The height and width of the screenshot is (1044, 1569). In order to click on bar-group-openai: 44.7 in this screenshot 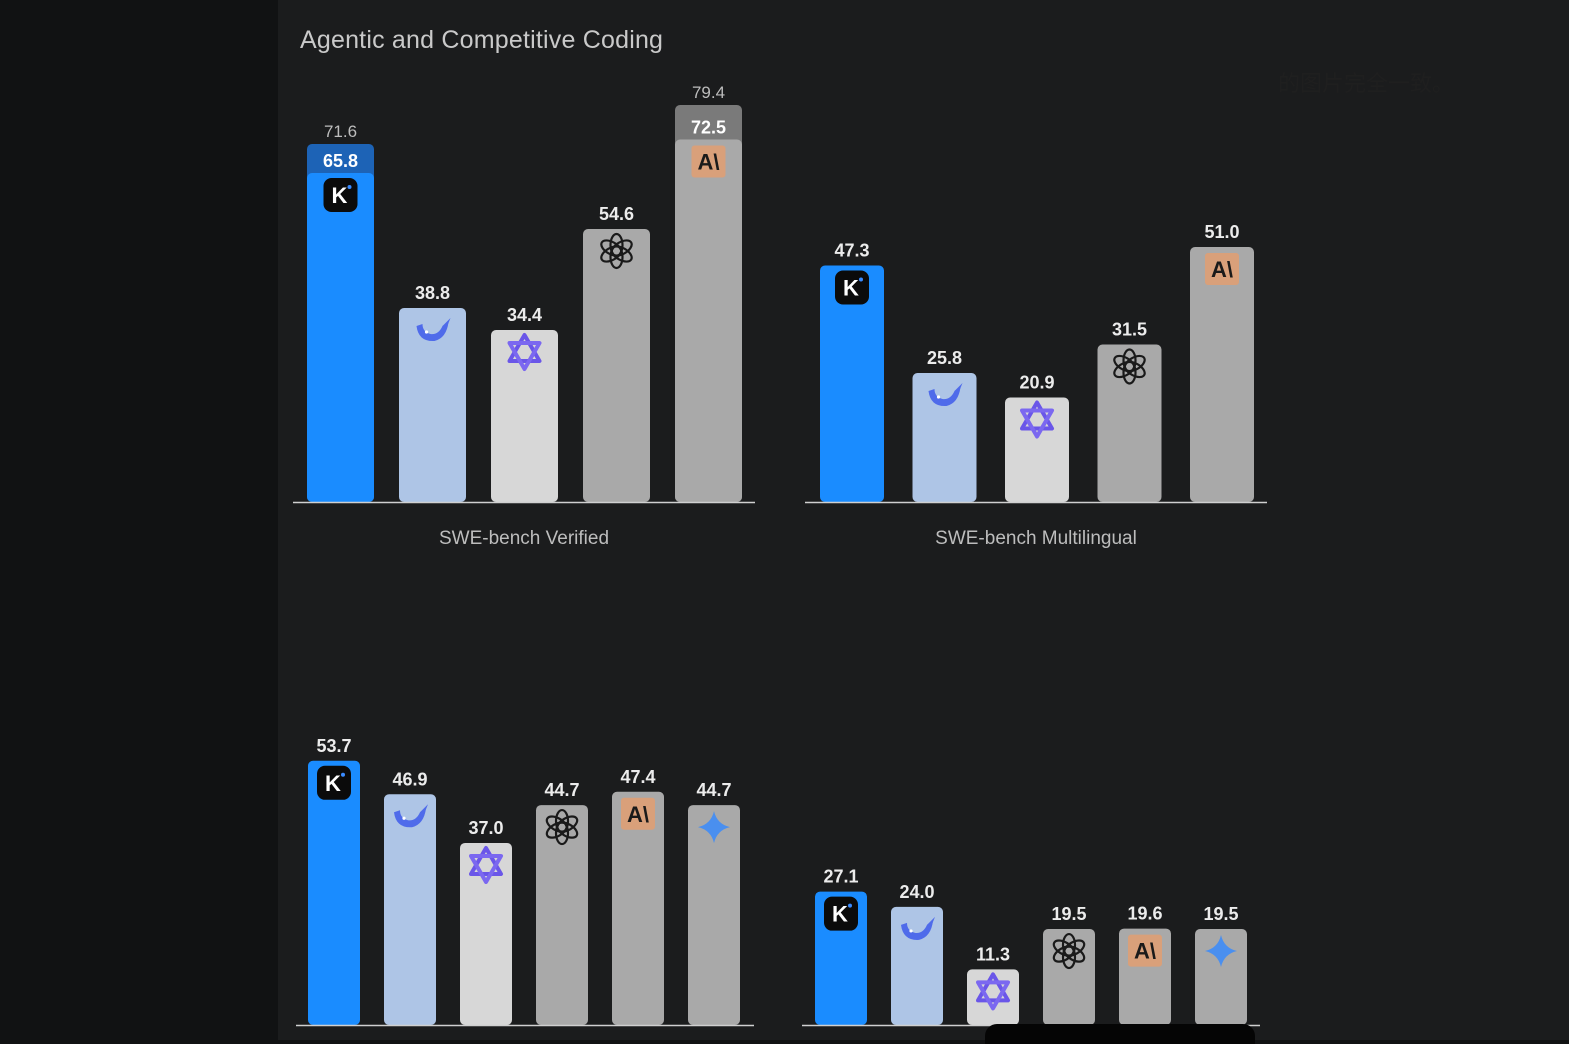, I will do `click(562, 902)`.